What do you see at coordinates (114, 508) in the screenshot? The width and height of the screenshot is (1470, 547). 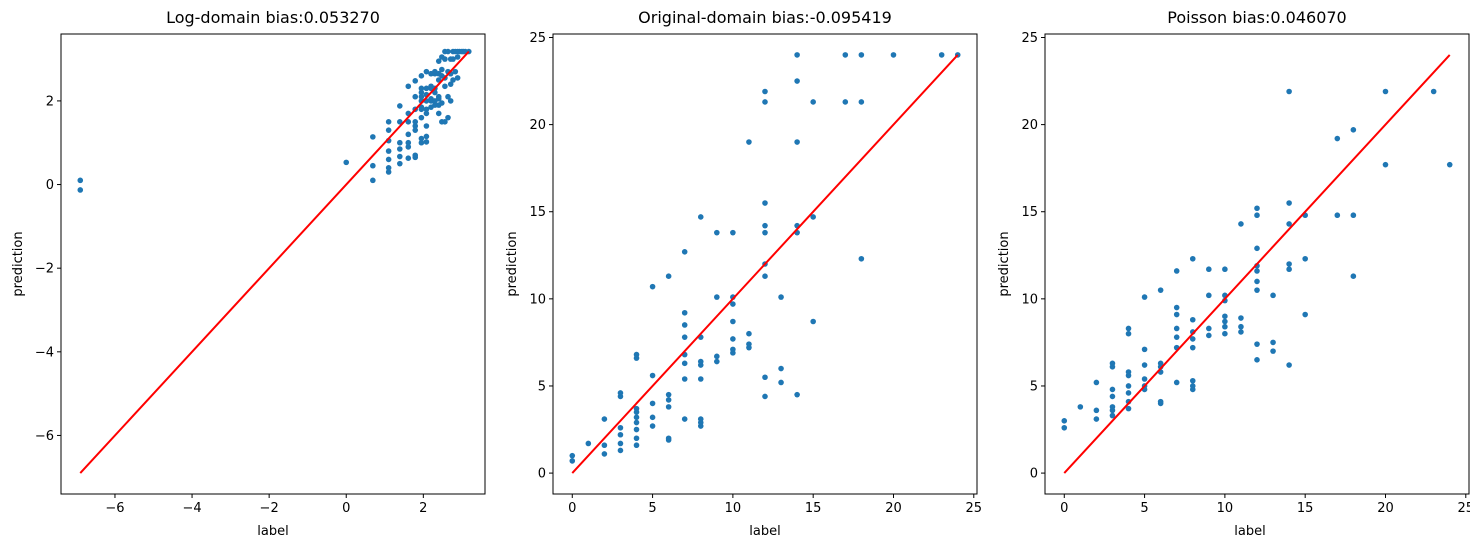 I see `x-tick-label: −6` at bounding box center [114, 508].